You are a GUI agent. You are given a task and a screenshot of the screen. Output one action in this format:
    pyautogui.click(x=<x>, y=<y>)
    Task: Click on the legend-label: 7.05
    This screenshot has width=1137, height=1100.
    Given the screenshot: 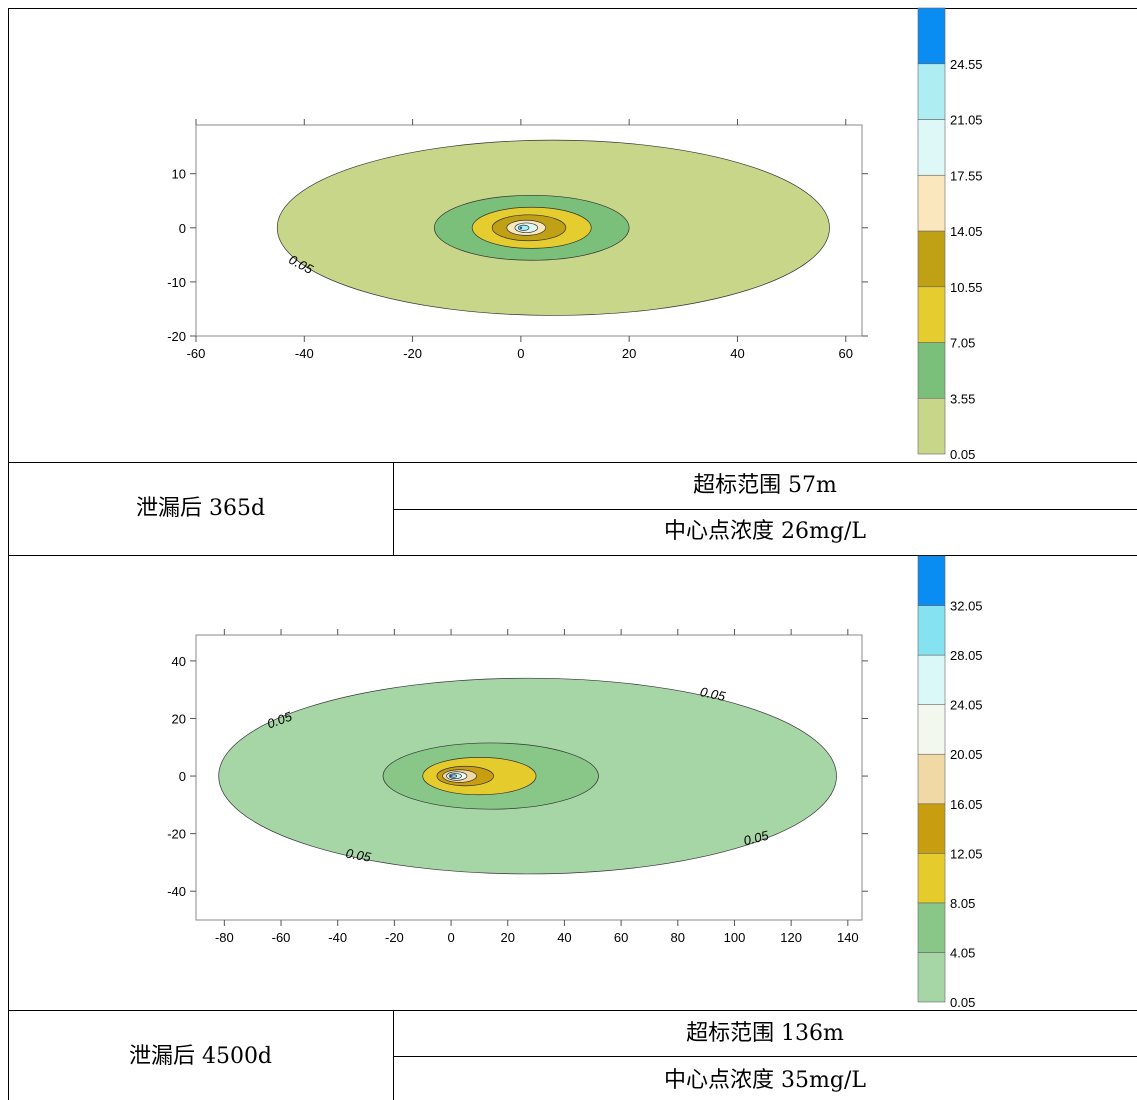 What is the action you would take?
    pyautogui.click(x=962, y=343)
    